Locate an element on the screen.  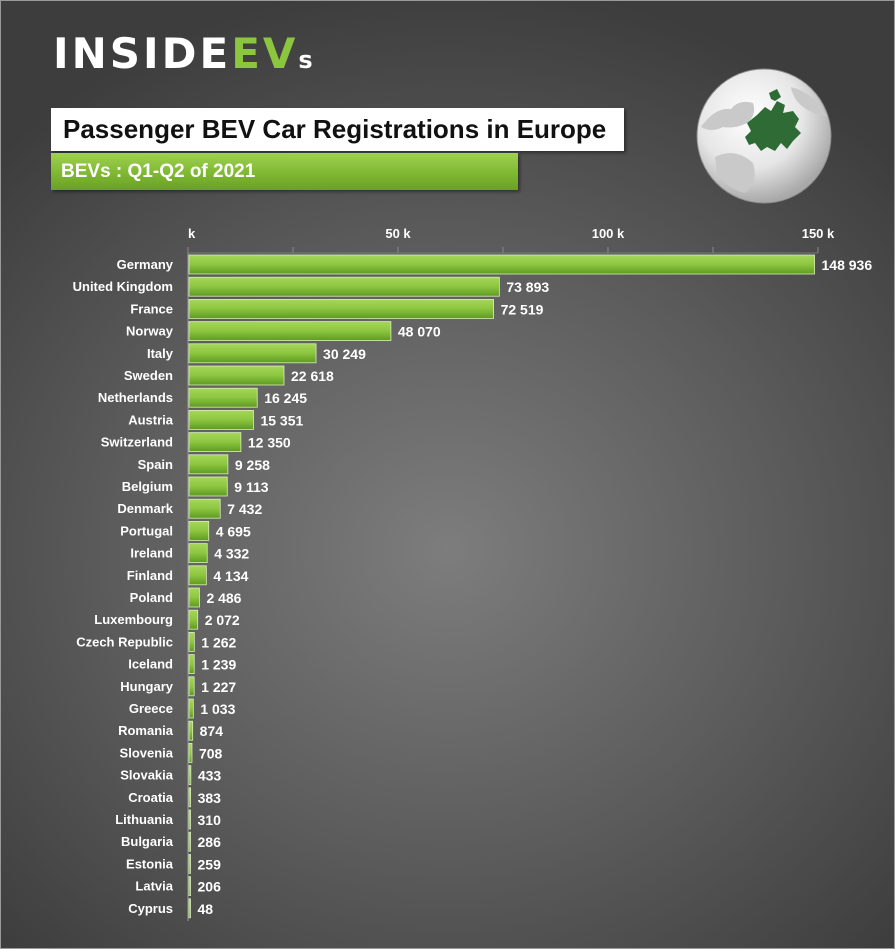
bar-croatia is located at coordinates (190, 797).